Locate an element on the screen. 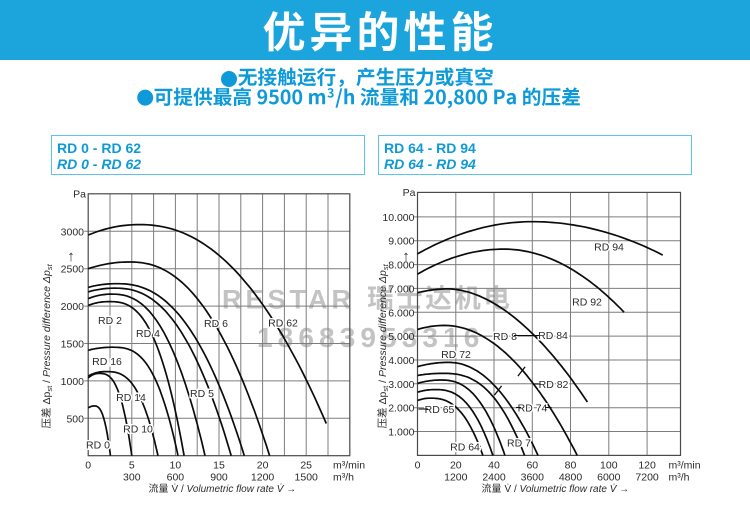  svg-text: RD 84 is located at coordinates (553, 336).